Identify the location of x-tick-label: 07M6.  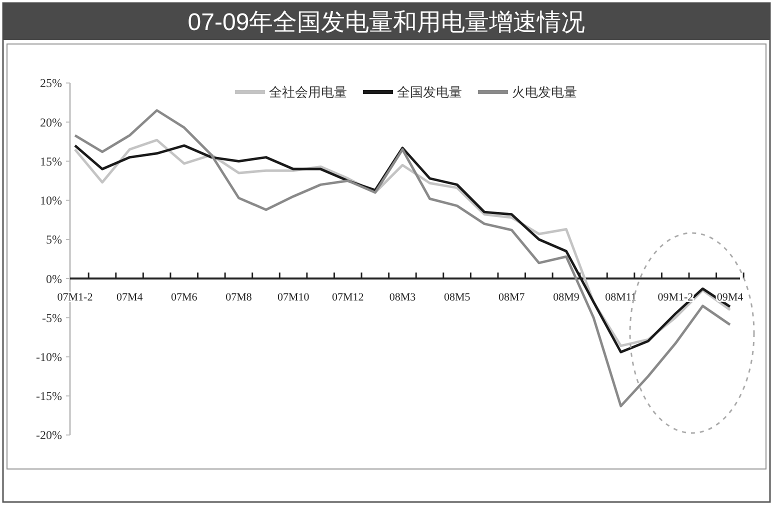
(184, 298).